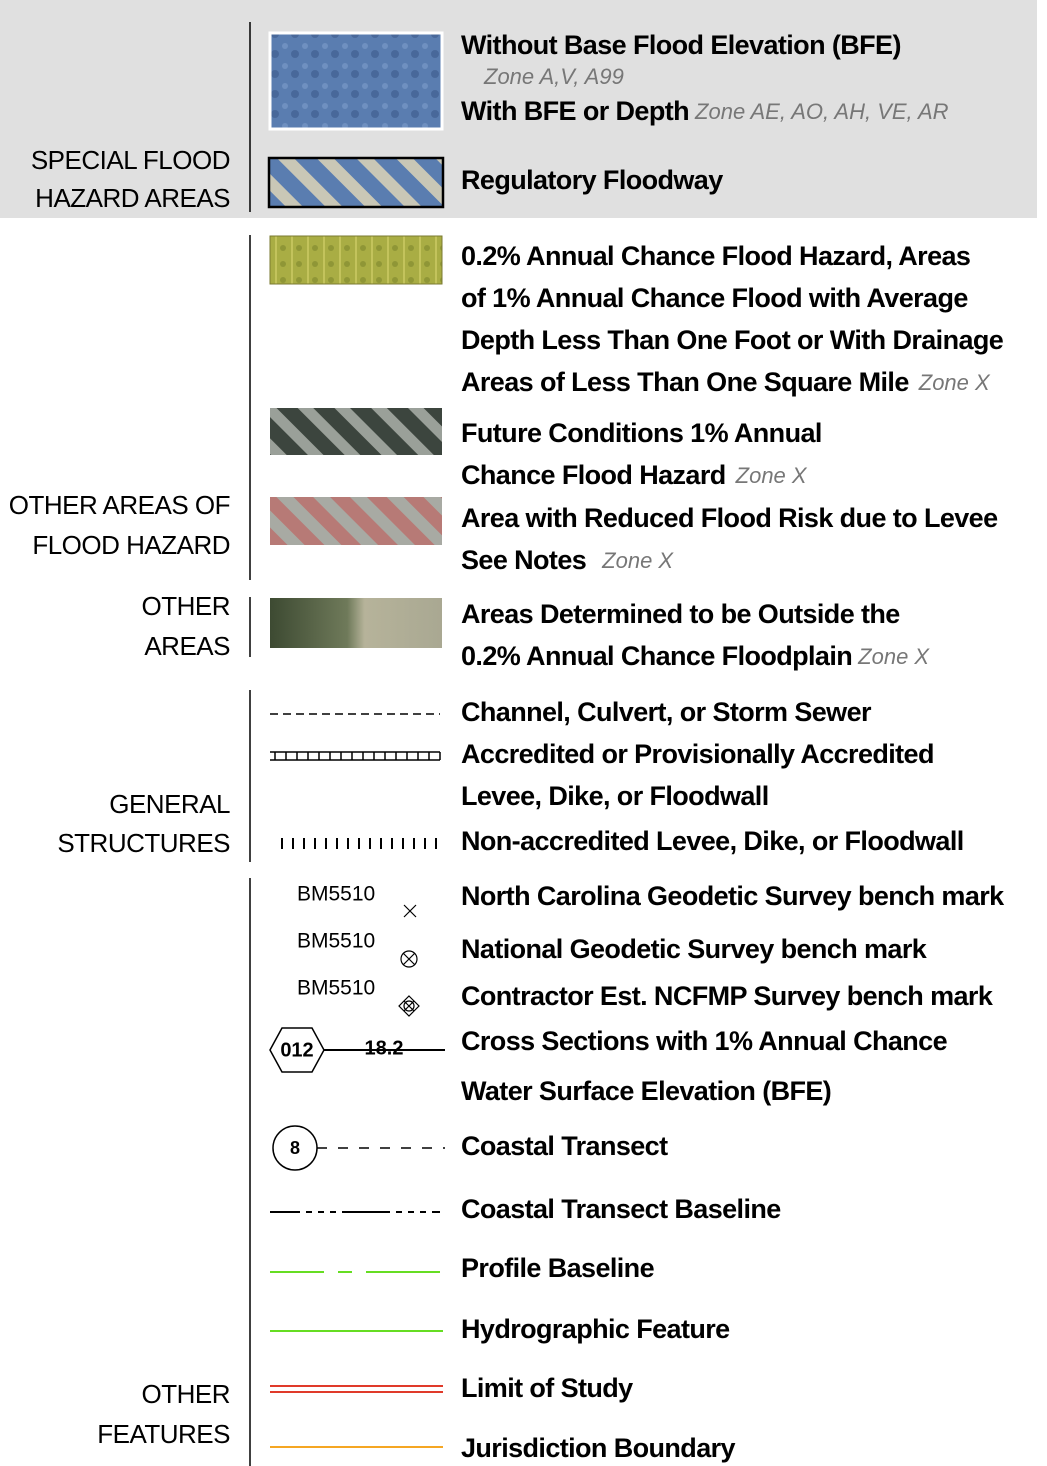  Describe the element at coordinates (712, 841) in the screenshot. I see `item-text: Non-accredited Levee, Dike, or Floodwall` at that location.